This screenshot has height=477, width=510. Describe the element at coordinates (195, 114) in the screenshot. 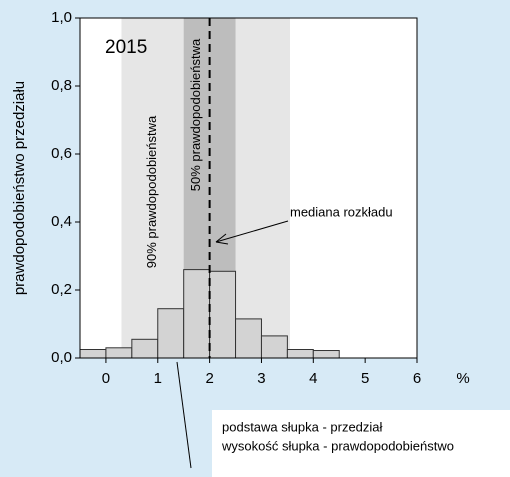

I see `band-label: 50% prawdopodobieństwa` at that location.